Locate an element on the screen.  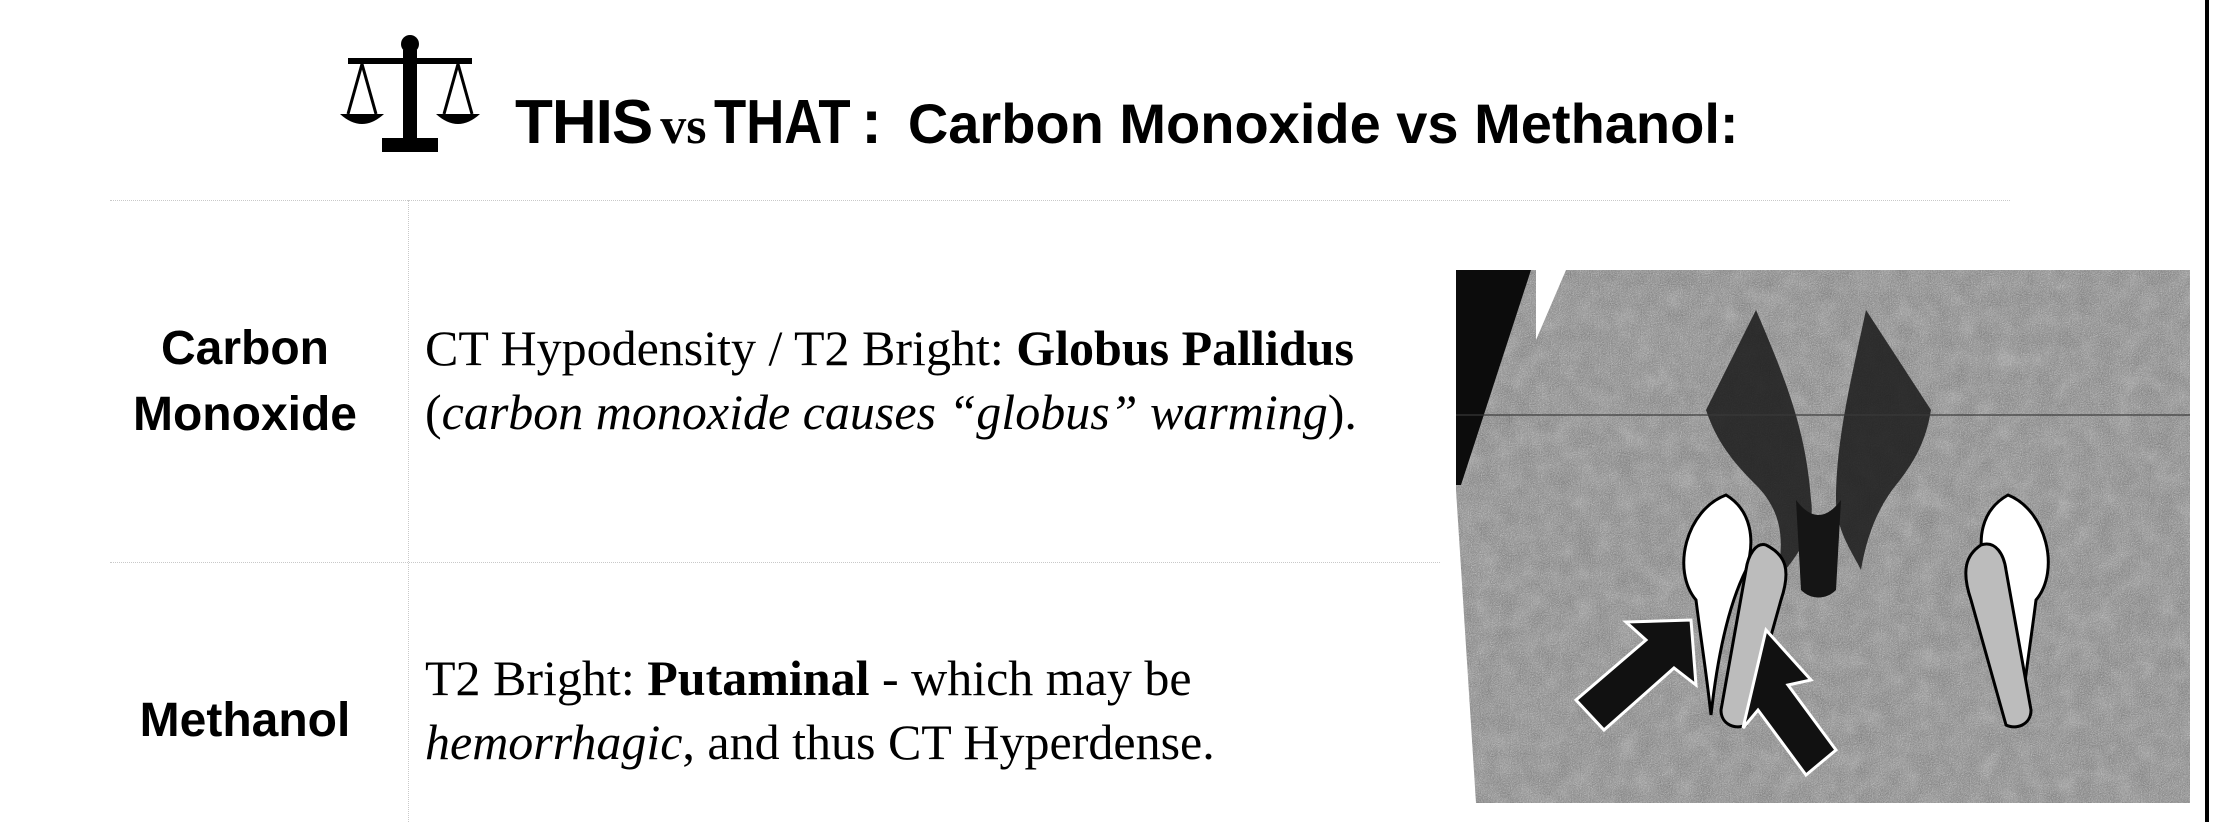
row-label-methanol: Methanol is located at coordinates (245, 721).